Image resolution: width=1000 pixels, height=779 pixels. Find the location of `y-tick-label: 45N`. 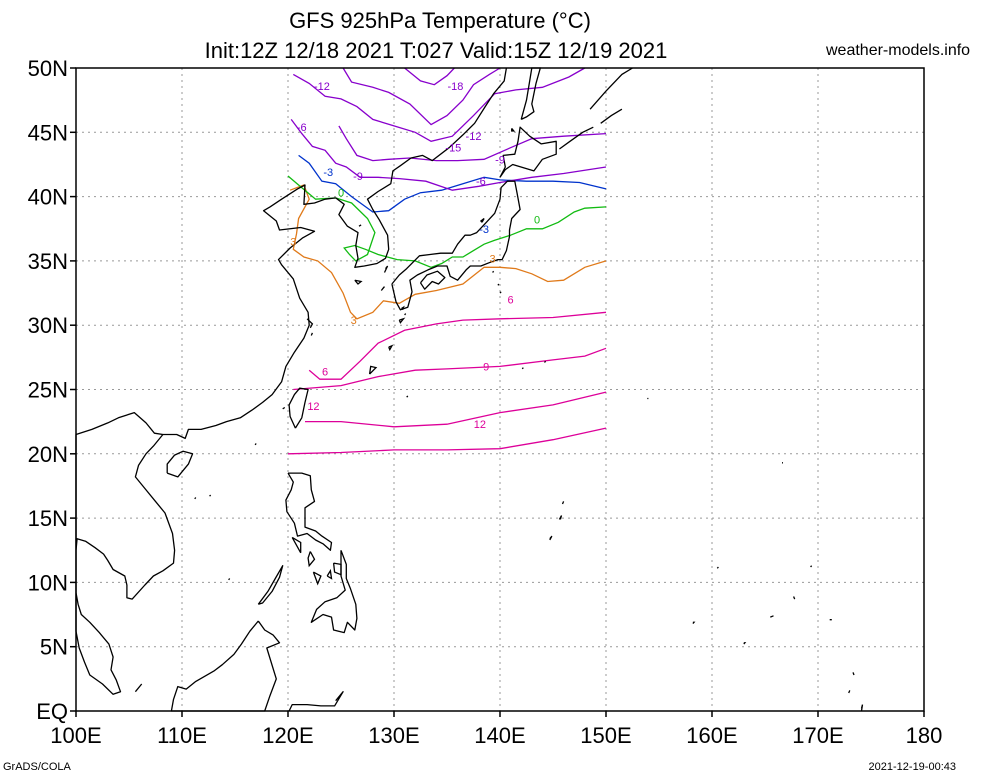

y-tick-label: 45N is located at coordinates (48, 132).